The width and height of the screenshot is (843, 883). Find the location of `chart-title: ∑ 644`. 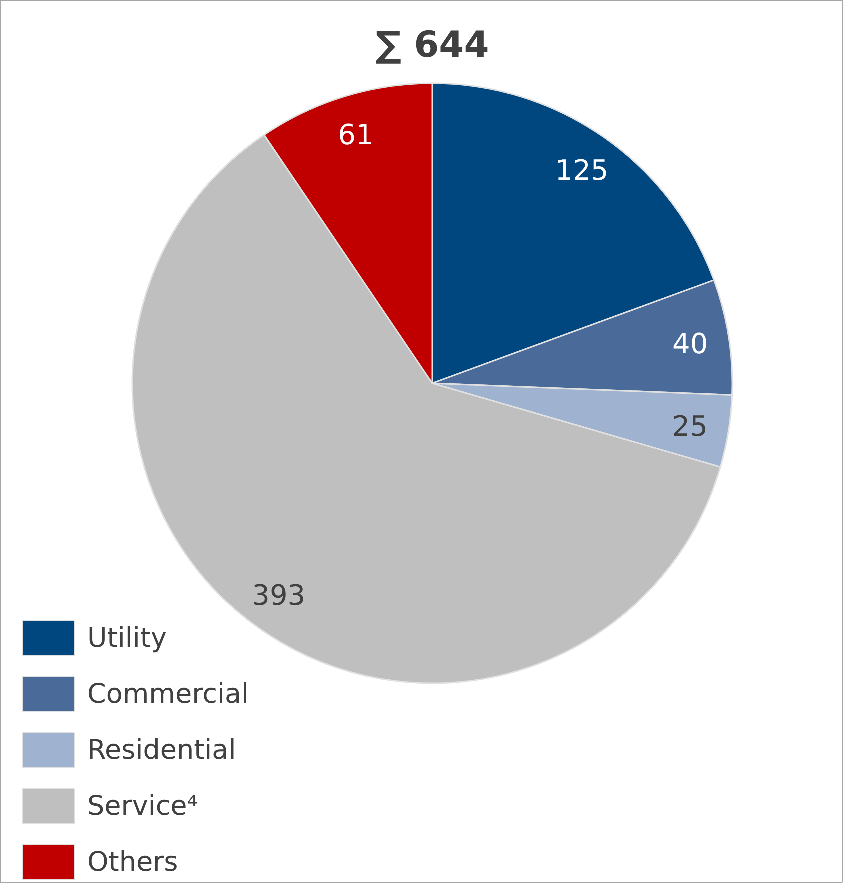

chart-title: ∑ 644 is located at coordinates (433, 45).